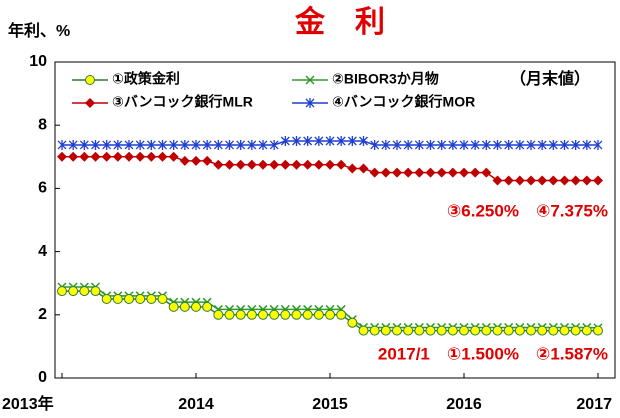 The image size is (620, 418). I want to click on annotation: 2017/1 ①1.500% ②1.587%, so click(493, 353).